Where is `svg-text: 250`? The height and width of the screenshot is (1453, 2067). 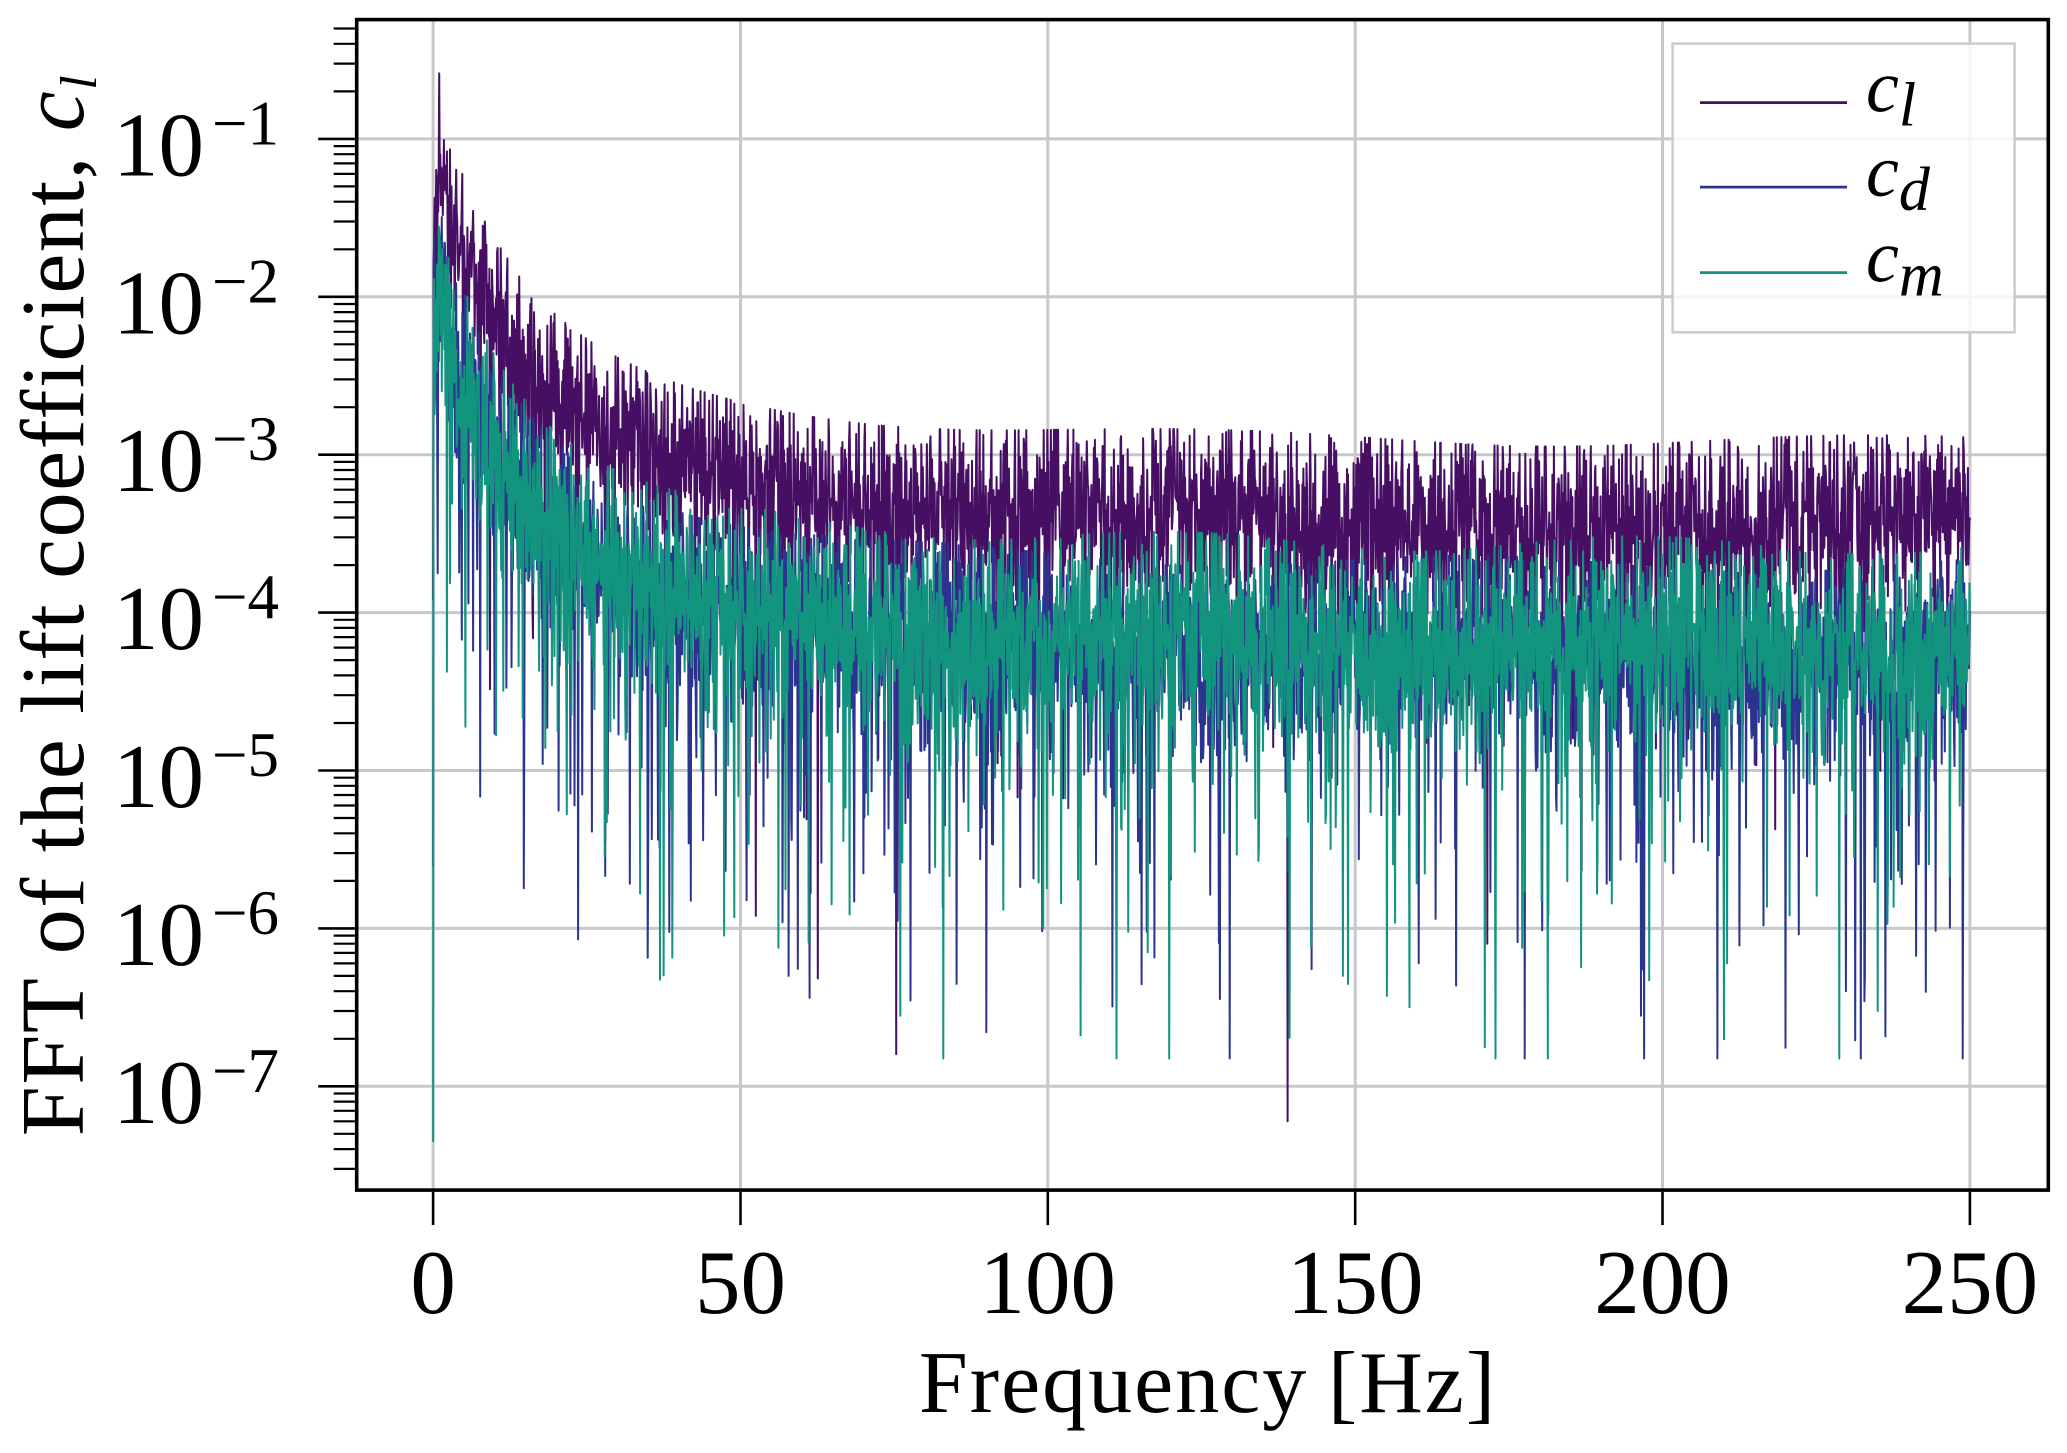
svg-text: 250 is located at coordinates (1970, 1282).